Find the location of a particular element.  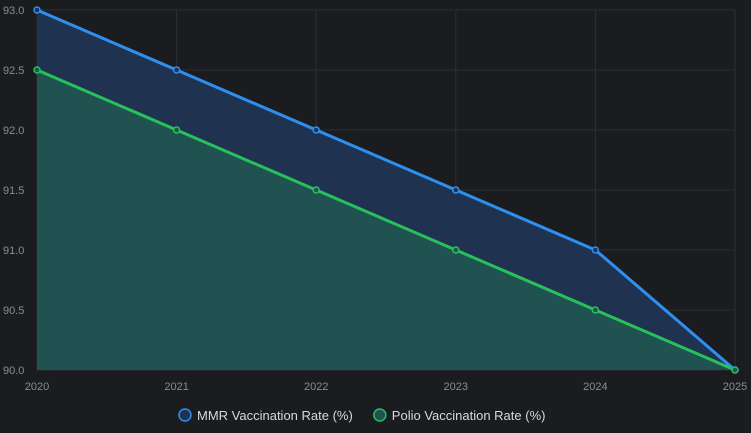

y-tick-label: 92.0 is located at coordinates (13, 131).